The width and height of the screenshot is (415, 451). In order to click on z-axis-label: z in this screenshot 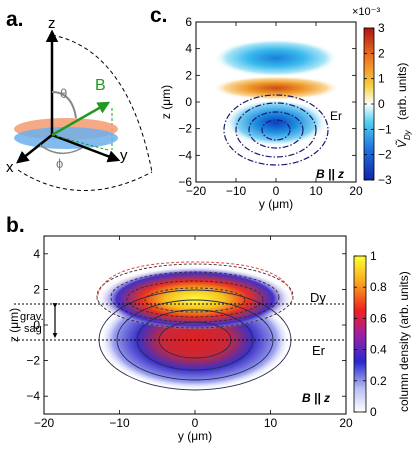, I will do `click(52, 23)`.